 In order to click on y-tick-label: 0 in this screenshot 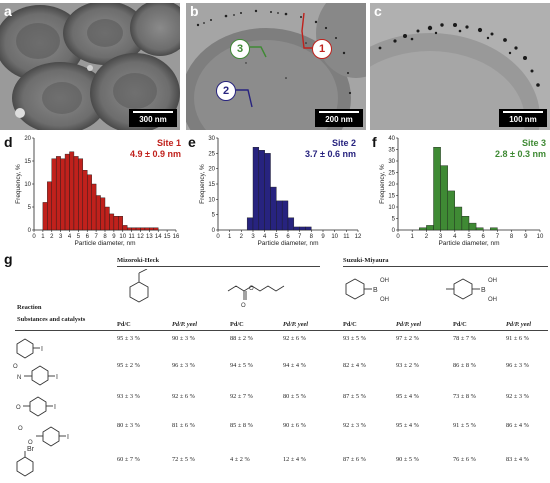, I will do `click(394, 231)`.